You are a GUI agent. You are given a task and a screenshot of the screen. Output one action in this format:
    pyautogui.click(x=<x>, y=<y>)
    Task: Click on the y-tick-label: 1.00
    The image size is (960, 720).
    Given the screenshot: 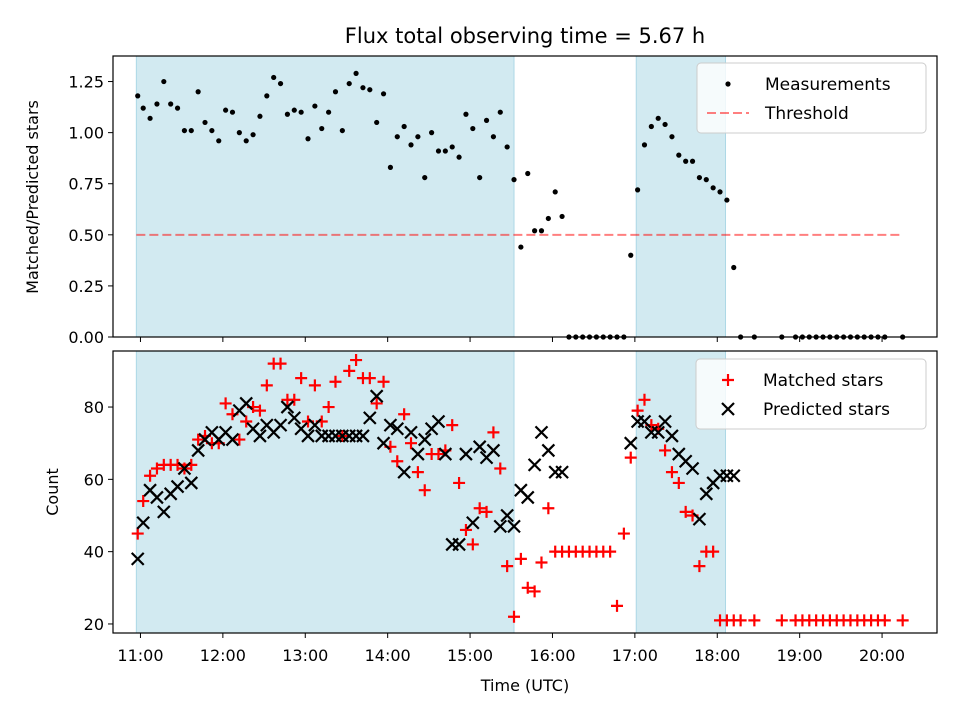 What is the action you would take?
    pyautogui.click(x=86, y=133)
    